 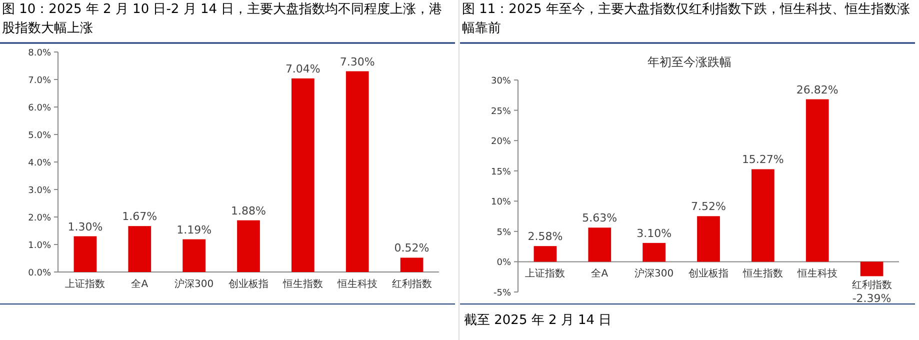 What do you see at coordinates (501, 142) in the screenshot?
I see `y-tick-label: 20%` at bounding box center [501, 142].